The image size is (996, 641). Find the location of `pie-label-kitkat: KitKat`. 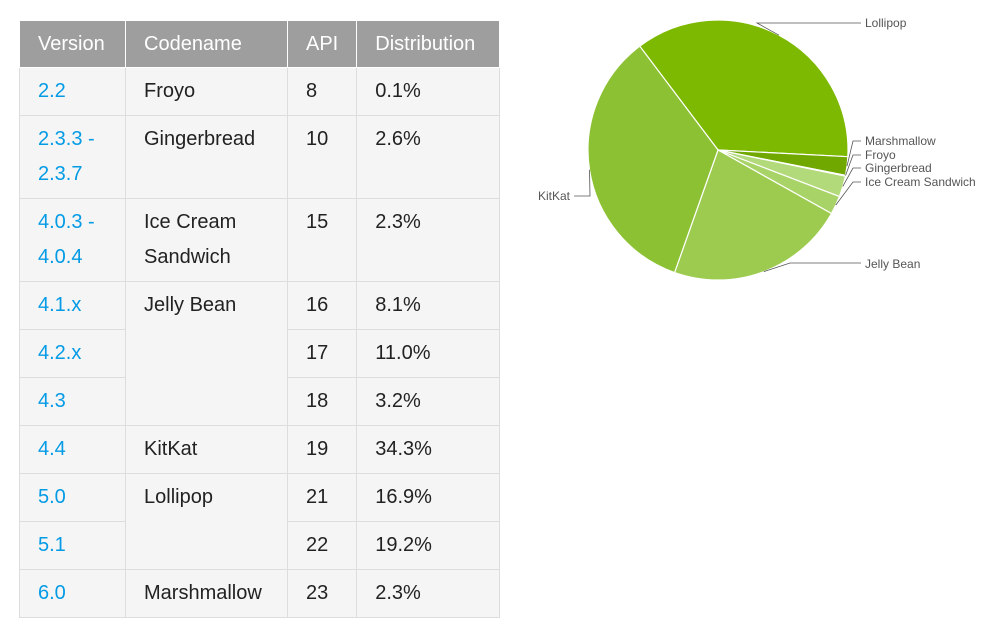

pie-label-kitkat: KitKat is located at coordinates (554, 196).